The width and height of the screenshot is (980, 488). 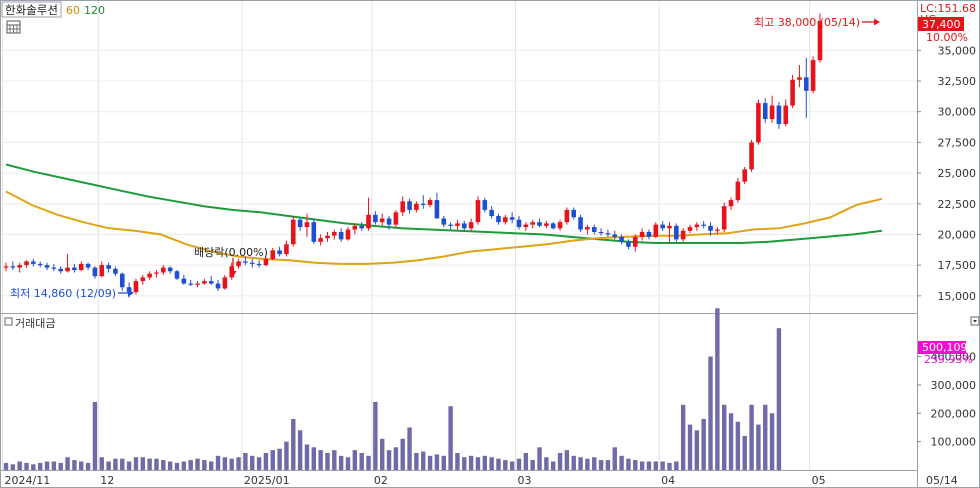 What do you see at coordinates (126, 293) in the screenshot?
I see `low-arrow-icon` at bounding box center [126, 293].